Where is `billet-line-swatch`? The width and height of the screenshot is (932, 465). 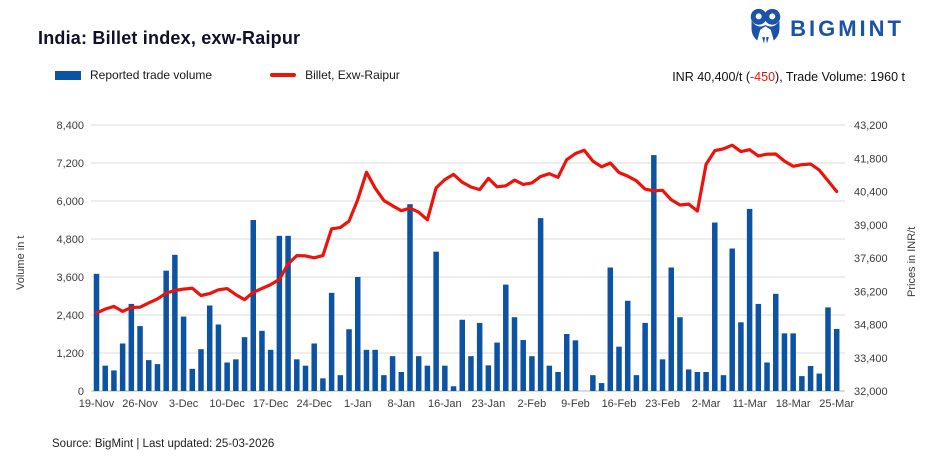 billet-line-swatch is located at coordinates (283, 75).